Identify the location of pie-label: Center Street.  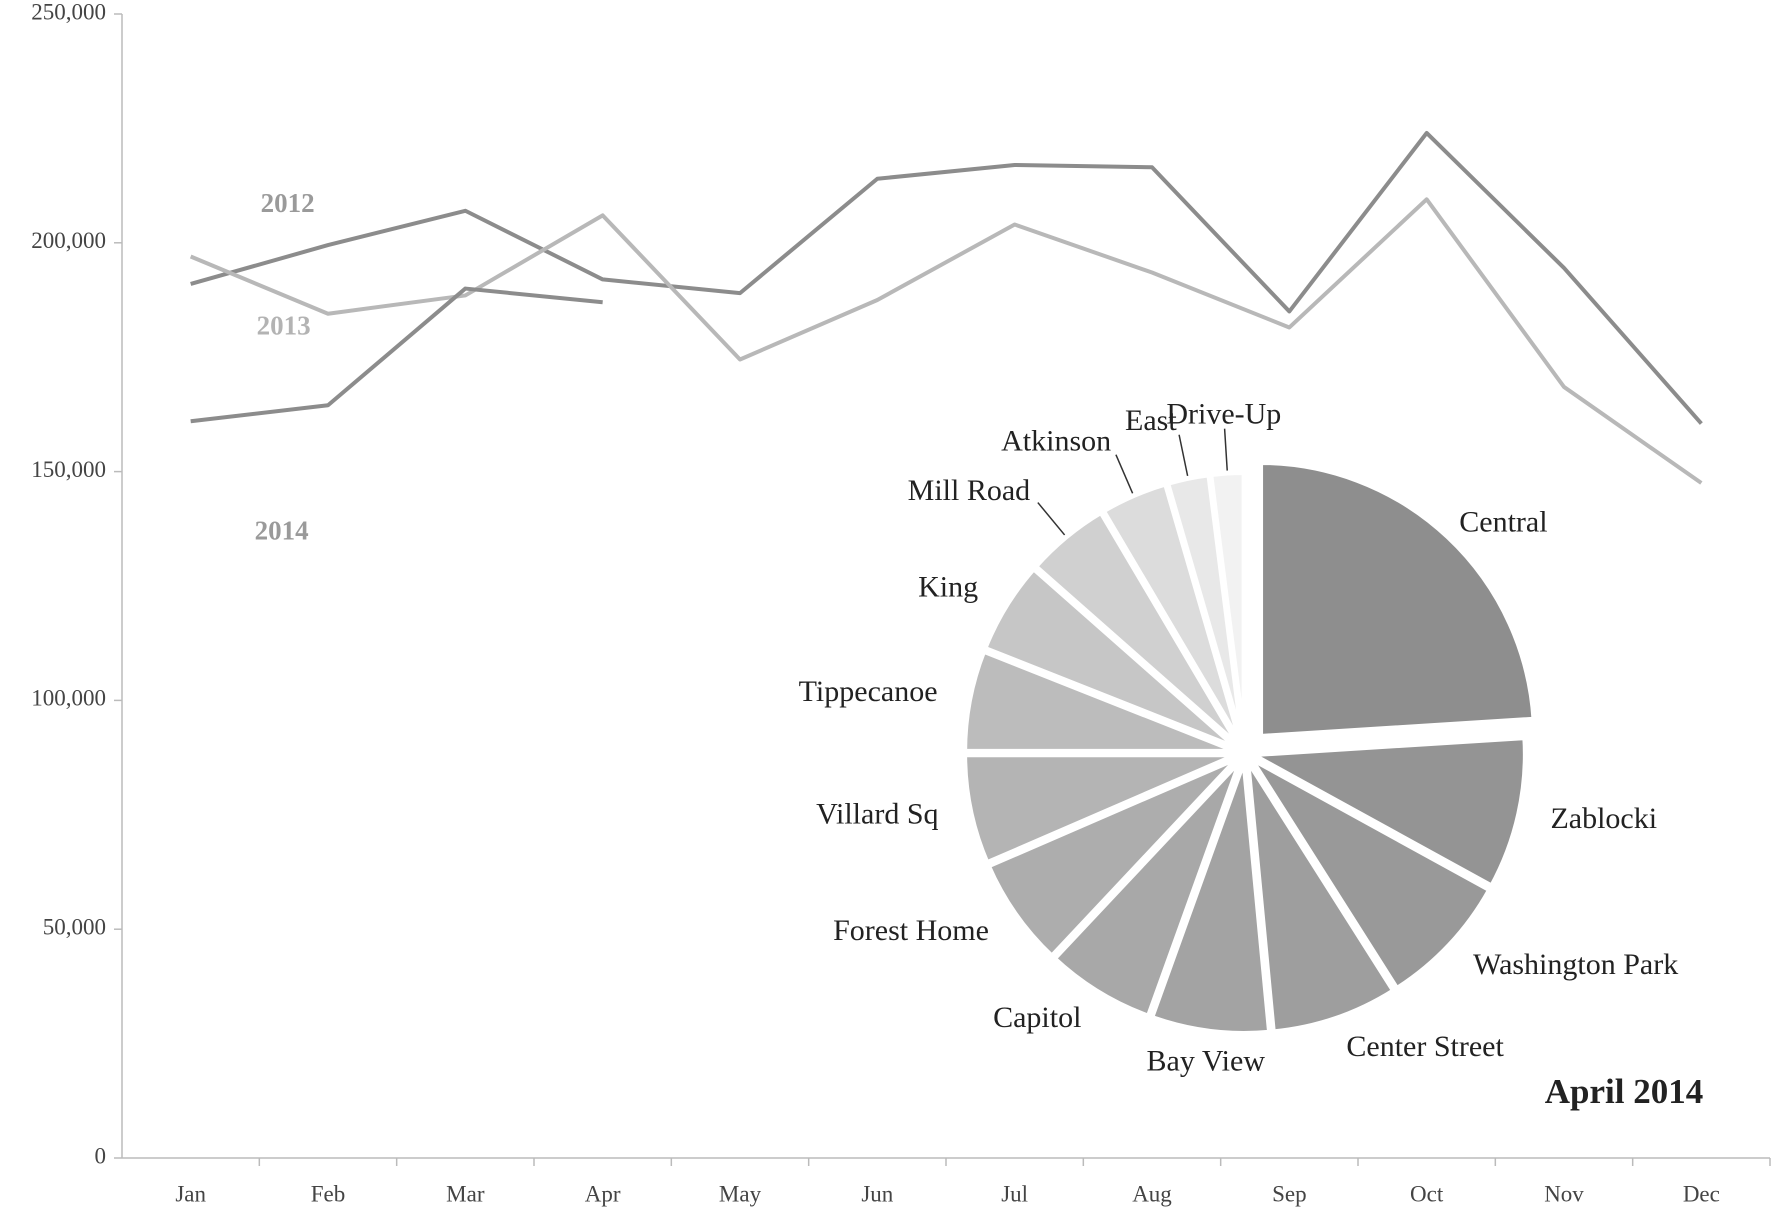
(1425, 1046).